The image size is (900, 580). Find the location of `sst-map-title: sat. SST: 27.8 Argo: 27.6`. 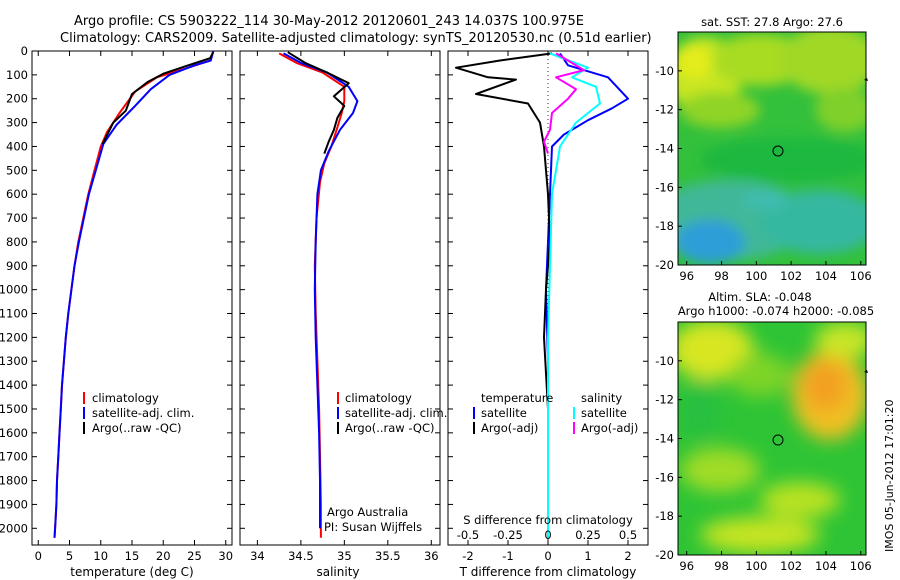

sst-map-title: sat. SST: 27.8 Argo: 27.6 is located at coordinates (772, 22).